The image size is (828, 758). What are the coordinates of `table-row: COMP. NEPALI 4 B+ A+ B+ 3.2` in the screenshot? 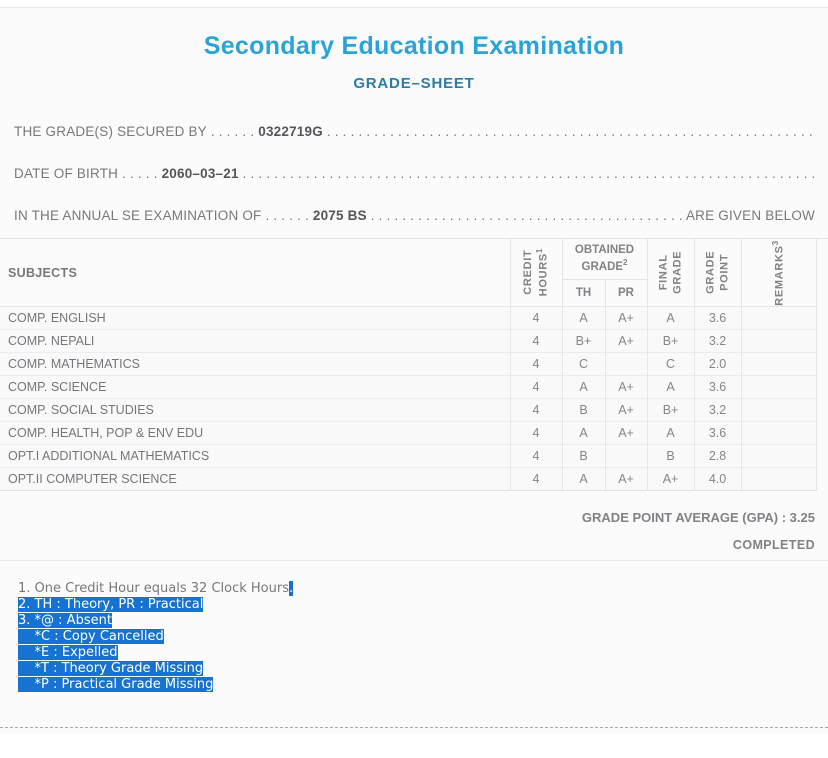 It's located at (408, 341).